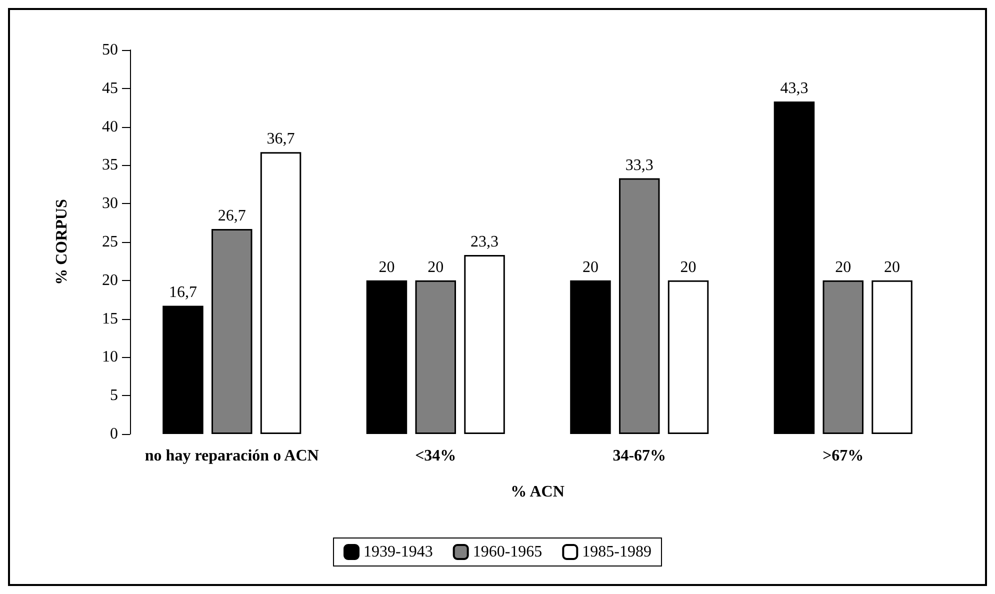 The image size is (995, 594). What do you see at coordinates (639, 456) in the screenshot?
I see `x-tick-label: 34-67%` at bounding box center [639, 456].